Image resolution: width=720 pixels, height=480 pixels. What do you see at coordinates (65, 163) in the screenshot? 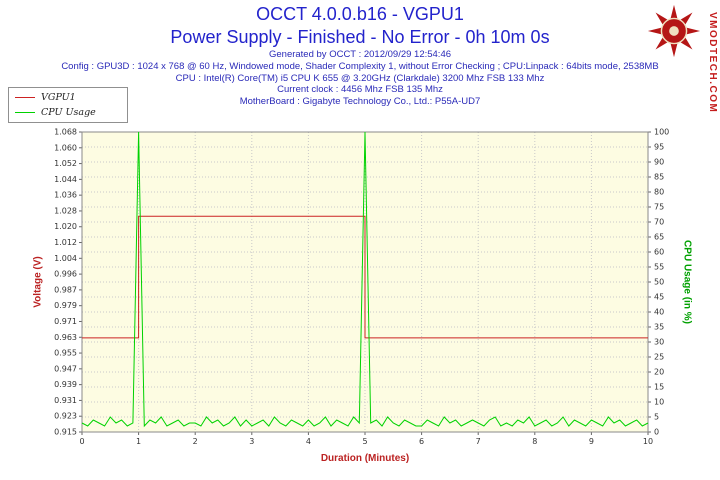
I see `svg-text: 1.052` at bounding box center [65, 163].